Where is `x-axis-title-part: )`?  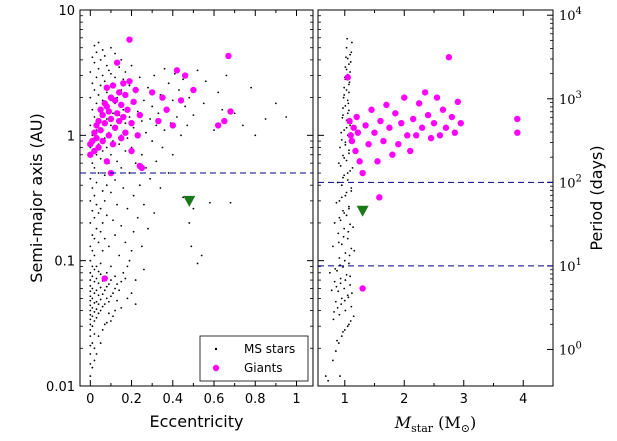 x-axis-title-part: ) is located at coordinates (473, 422).